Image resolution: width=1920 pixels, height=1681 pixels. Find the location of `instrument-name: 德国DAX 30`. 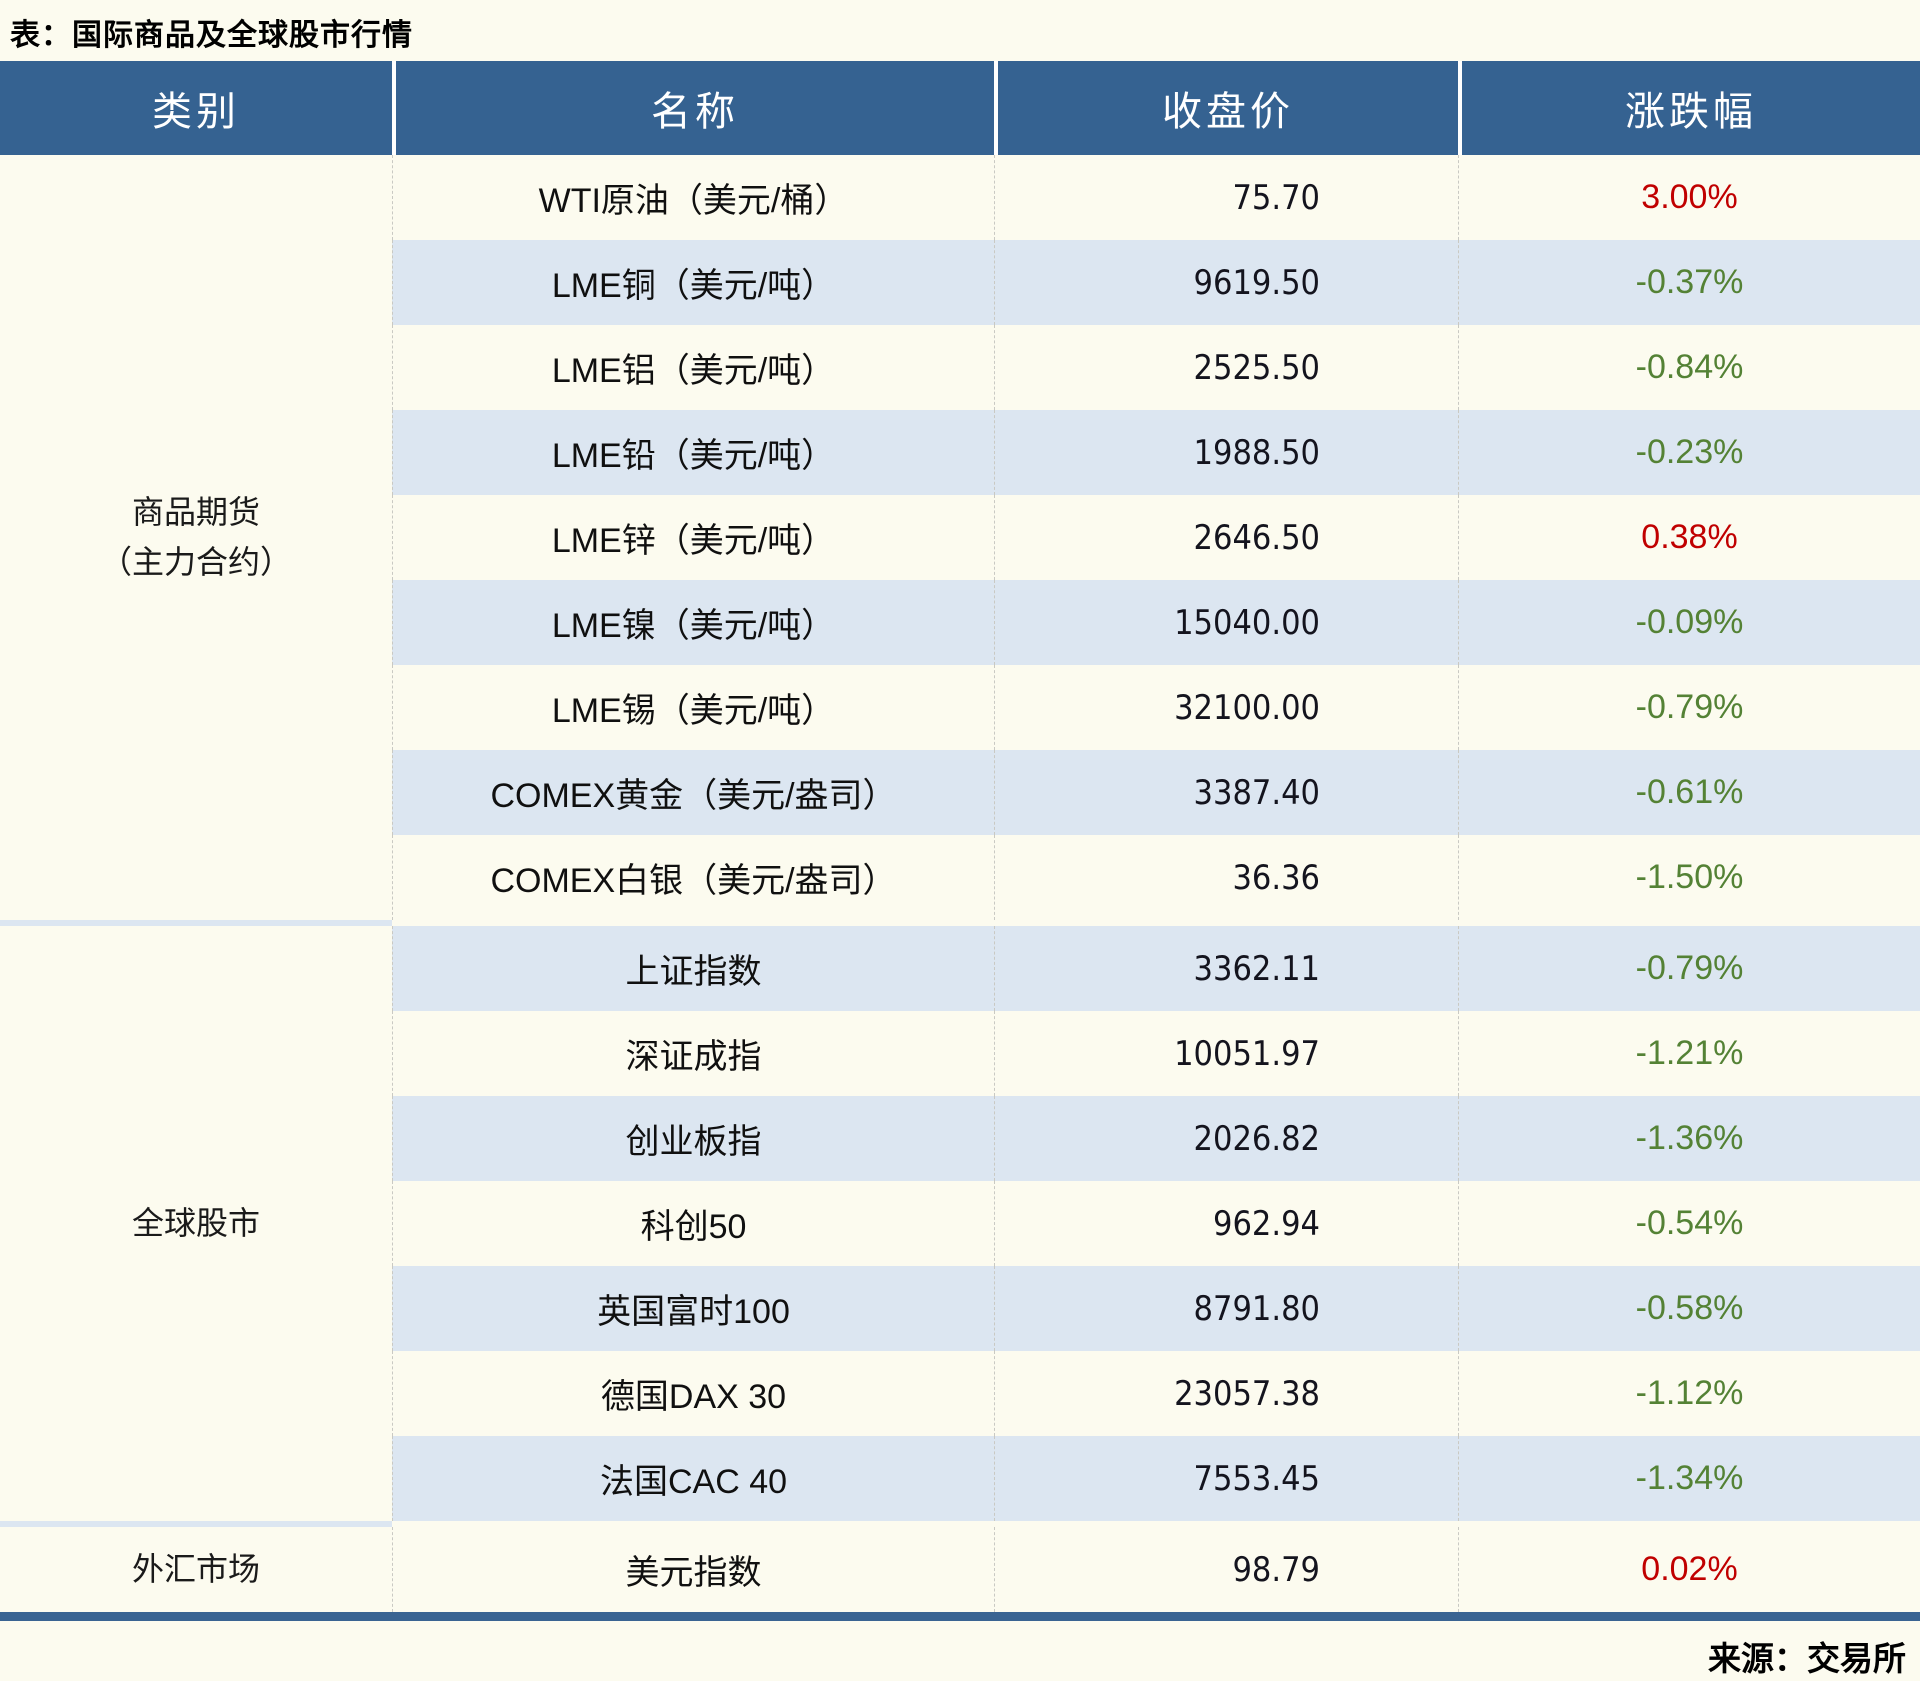

instrument-name: 德国DAX 30 is located at coordinates (693, 1393).